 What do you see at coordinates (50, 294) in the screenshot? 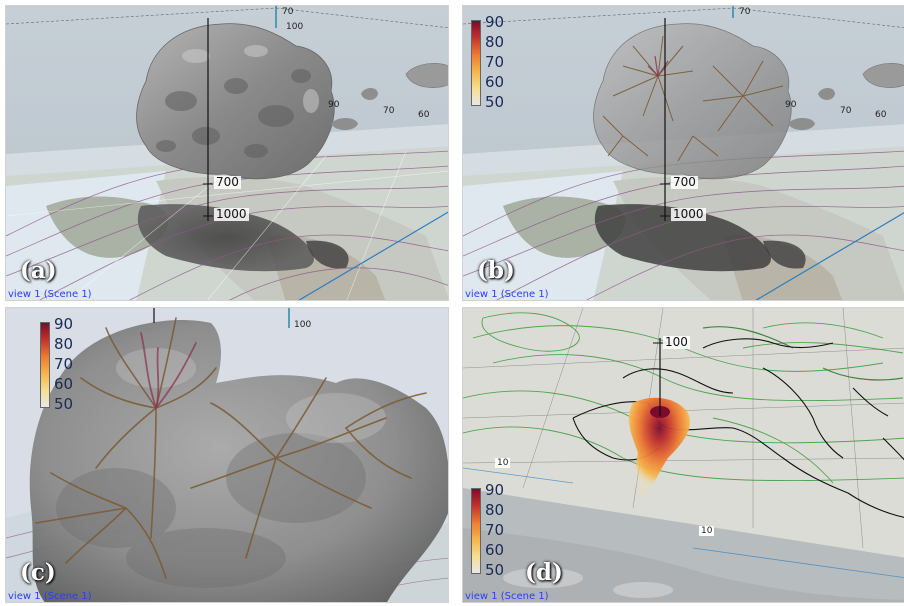
I see `view-label-a: view 1 (Scene 1)` at bounding box center [50, 294].